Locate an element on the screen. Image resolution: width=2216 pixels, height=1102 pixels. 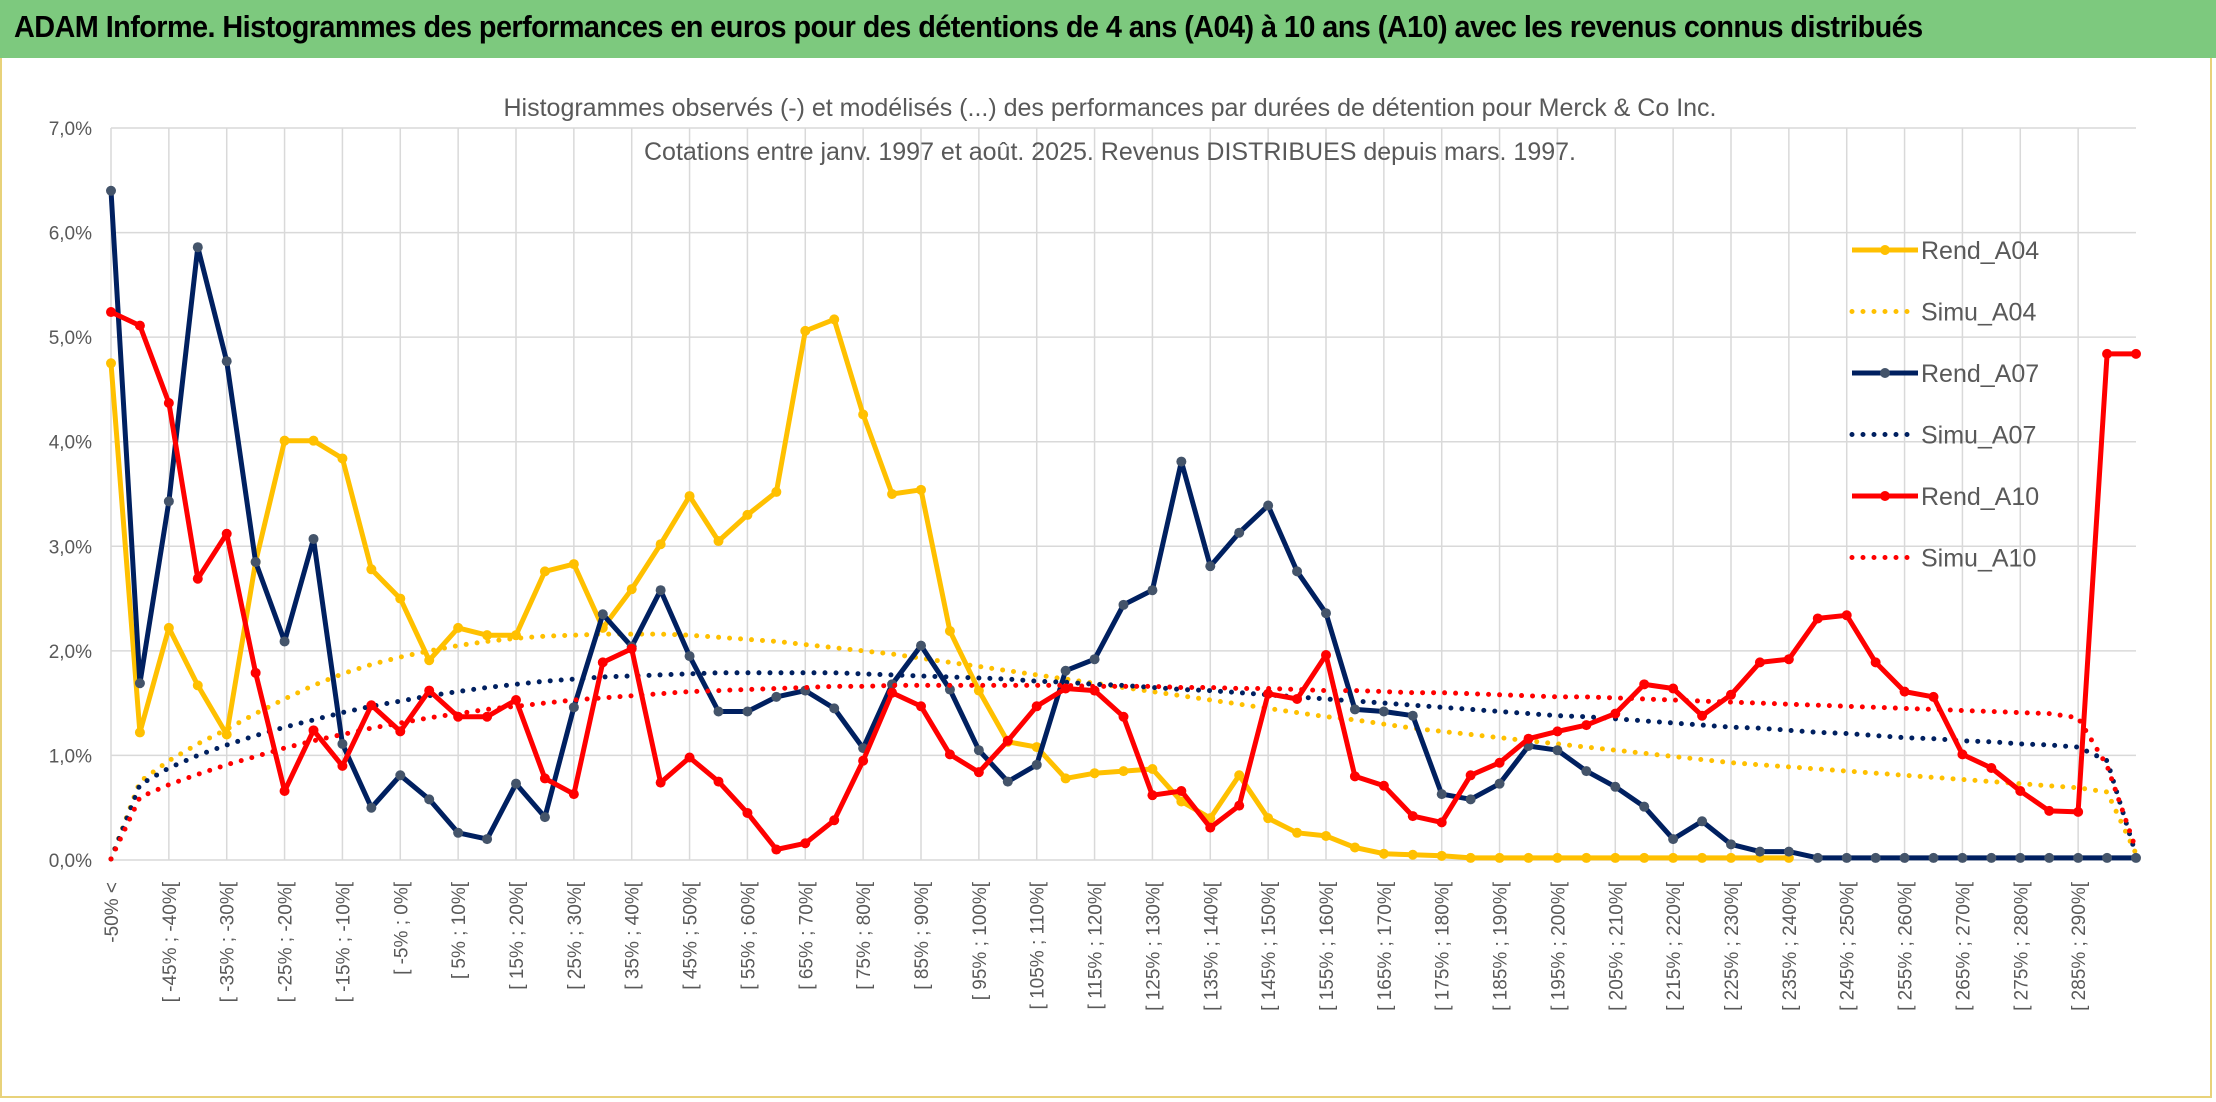
x-tick-label: [ -25% ; -20%[ is located at coordinates (286, 941).